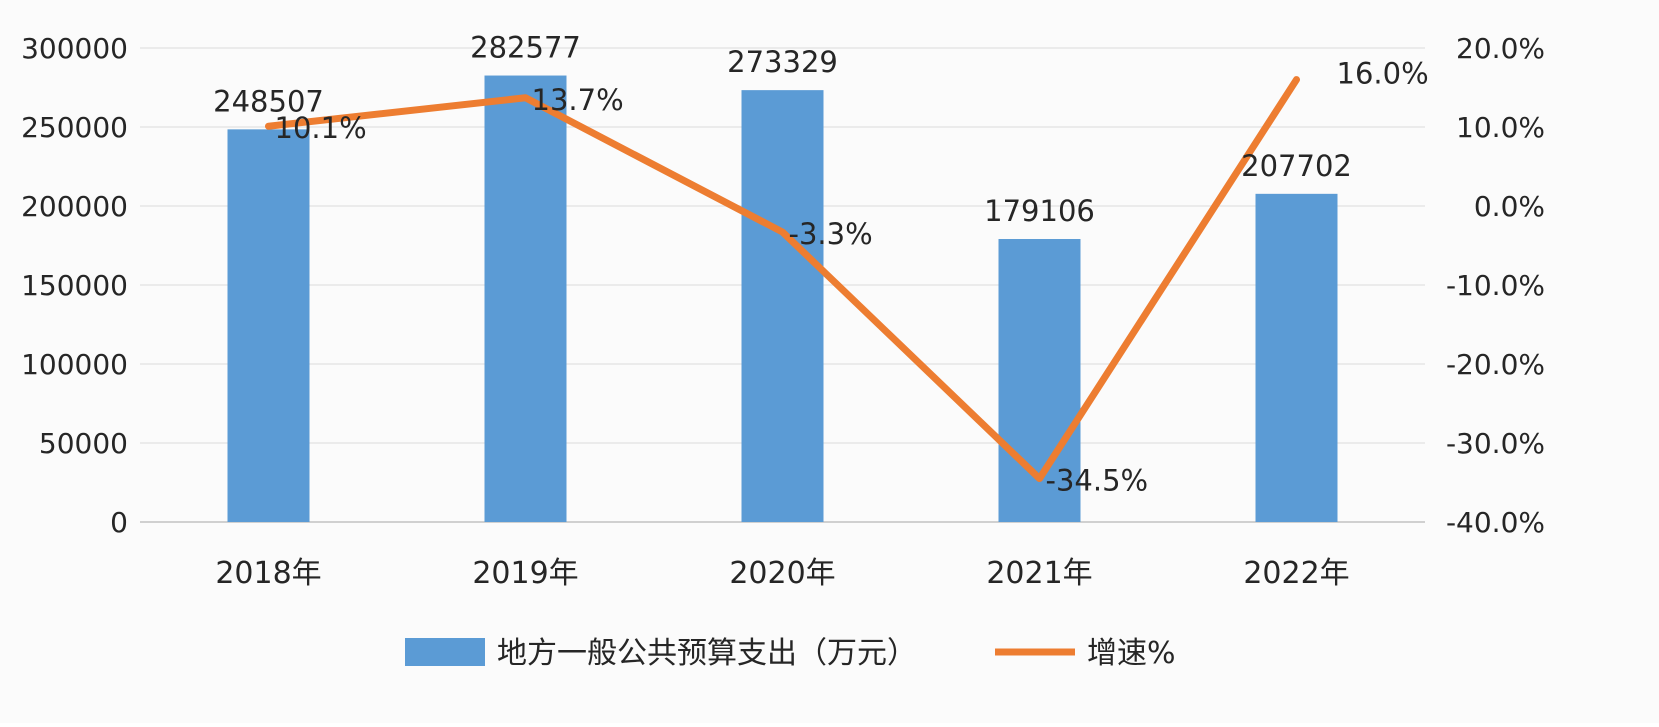 The image size is (1659, 727). Describe the element at coordinates (74, 48) in the screenshot. I see `left-tick-label: 300000` at that location.